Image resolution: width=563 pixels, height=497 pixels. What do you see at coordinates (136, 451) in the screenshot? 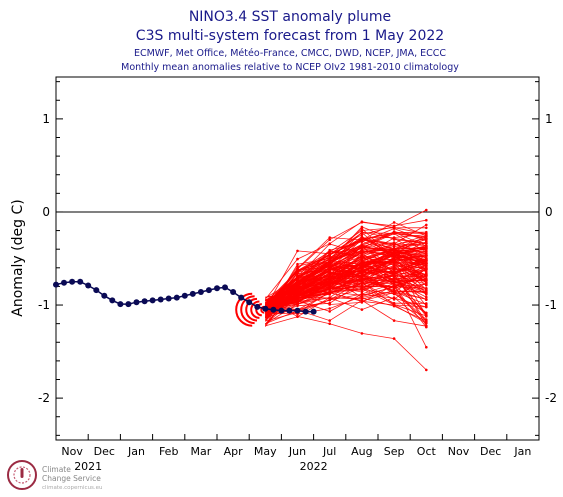
I see `x-tick-label: Jan` at bounding box center [136, 451].